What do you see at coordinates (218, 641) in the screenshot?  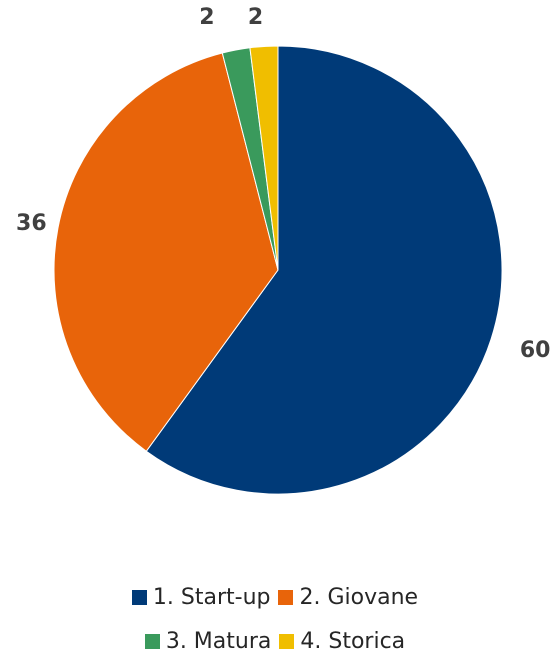 I see `legend-label: 3. Matura` at bounding box center [218, 641].